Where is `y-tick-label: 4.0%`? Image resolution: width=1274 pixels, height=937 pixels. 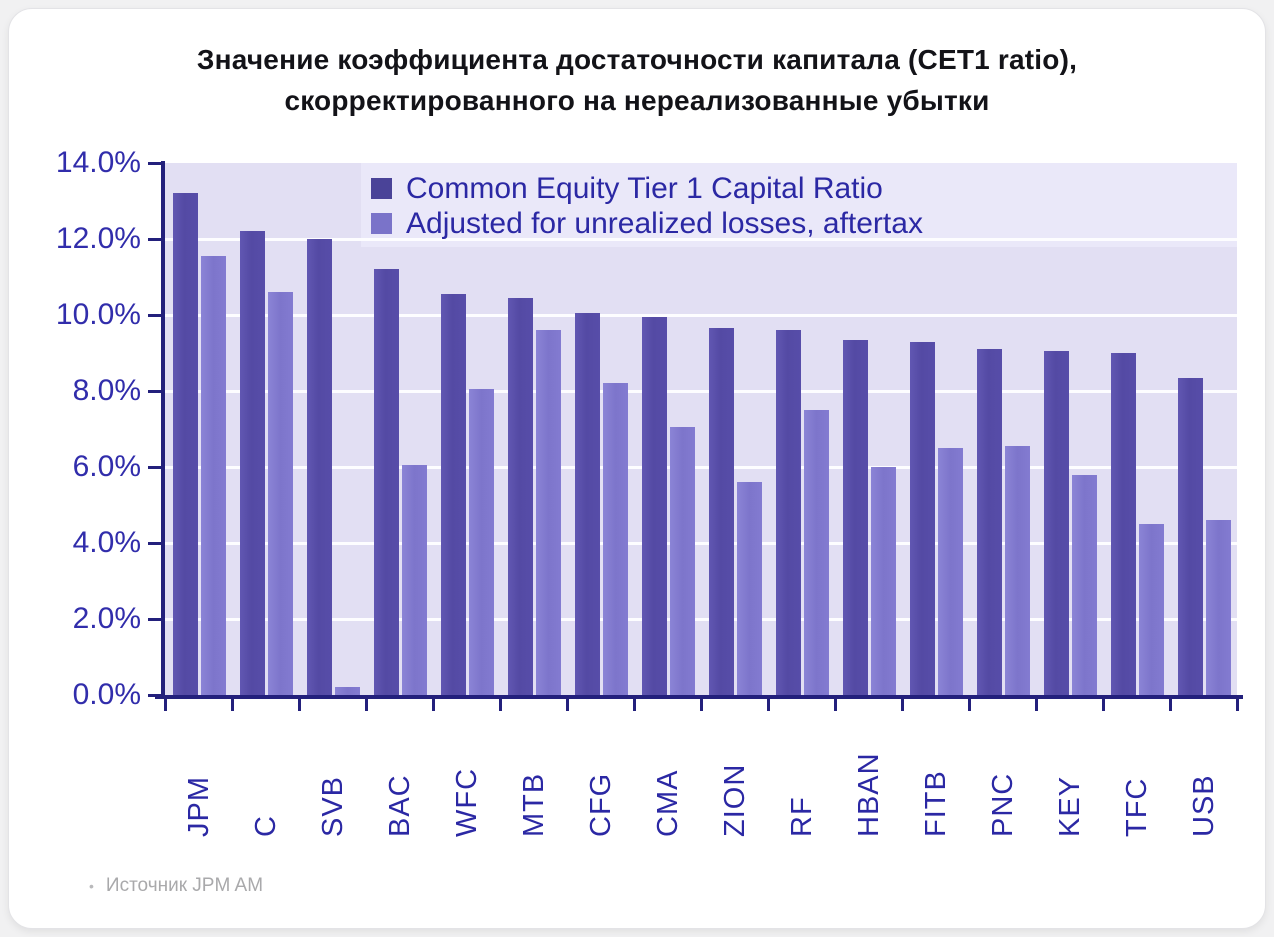 y-tick-label: 4.0% is located at coordinates (106, 542).